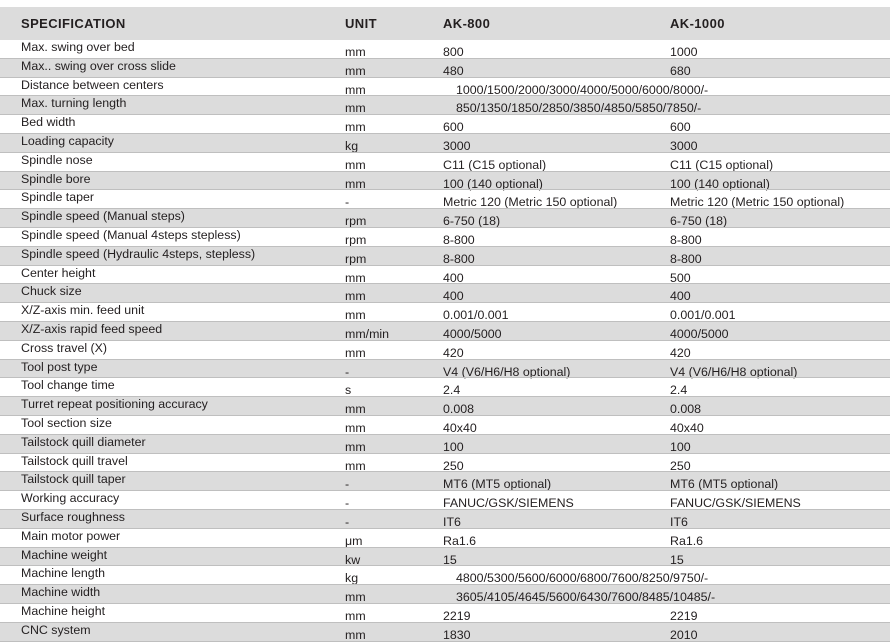 The height and width of the screenshot is (644, 890). What do you see at coordinates (495, 164) in the screenshot?
I see `ak-800-value: C11 (C15 optional)` at bounding box center [495, 164].